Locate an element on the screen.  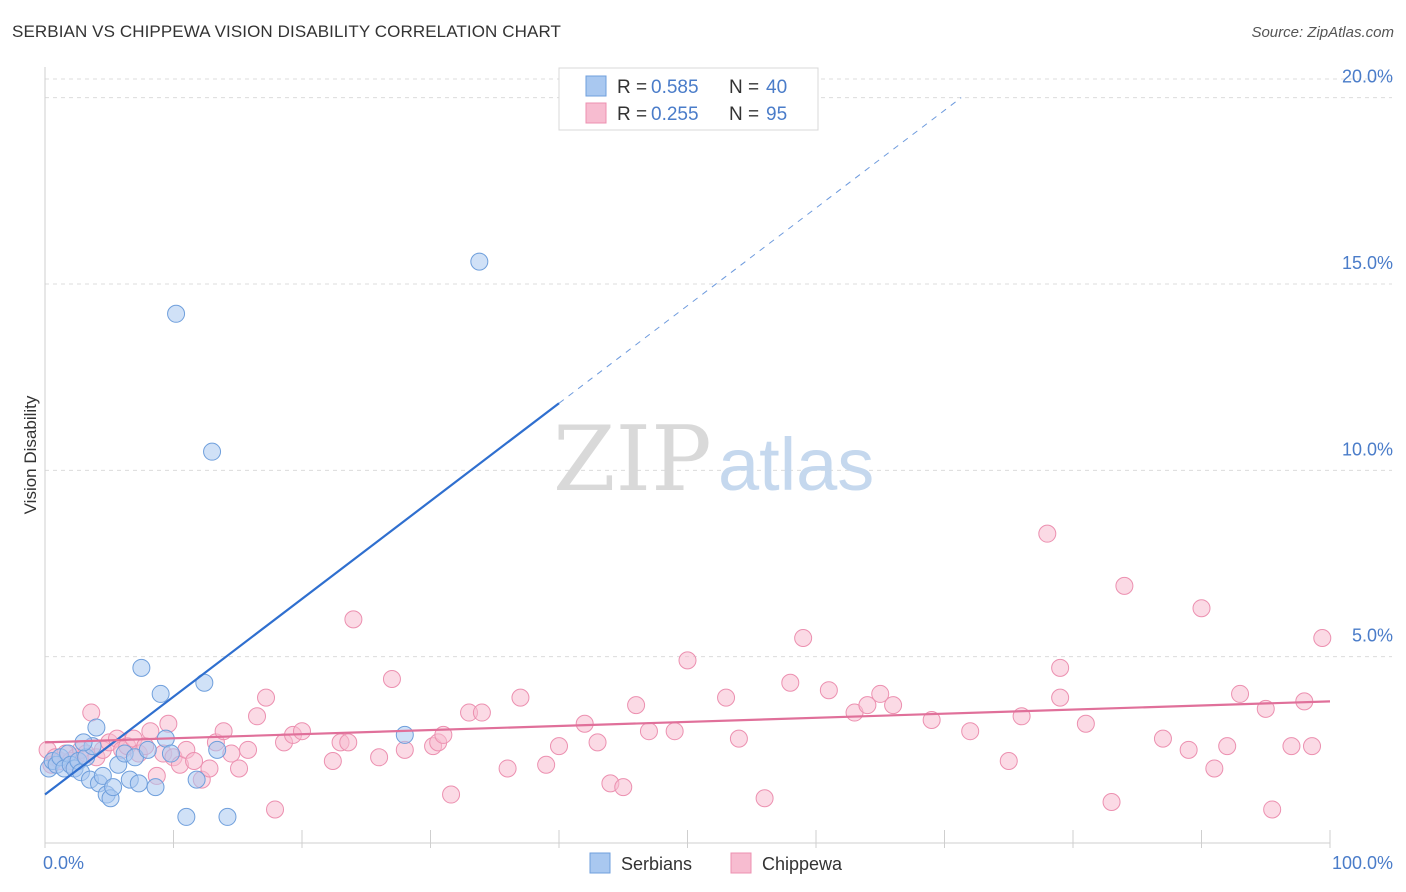
y-tick-labels: 5.0% 10.0% 15.0% 20.0% is located at coordinates (1367, 356).